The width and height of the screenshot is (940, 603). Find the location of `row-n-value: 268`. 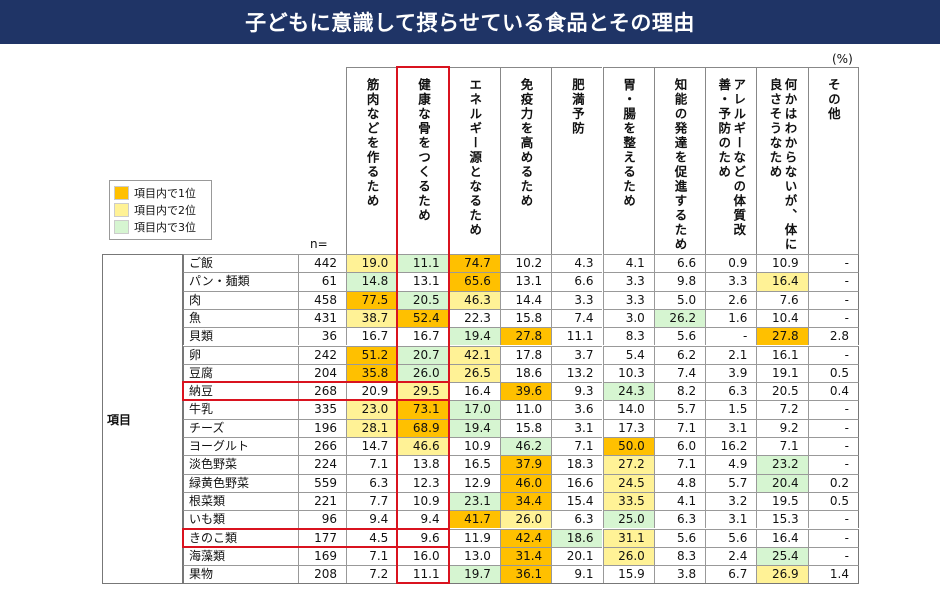

row-n-value: 268 is located at coordinates (322, 391).